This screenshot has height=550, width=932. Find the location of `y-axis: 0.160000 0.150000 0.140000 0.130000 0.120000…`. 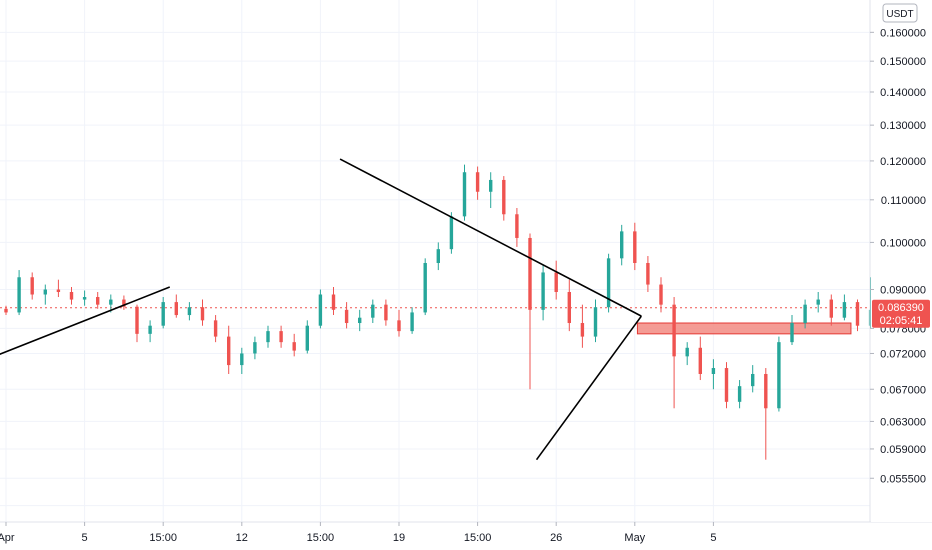

y-axis: 0.160000 0.150000 0.140000 0.130000 0.120000… is located at coordinates (898, 256).